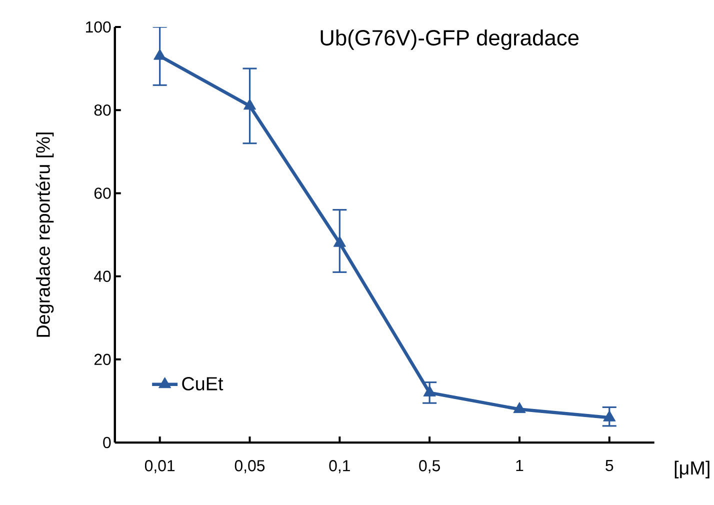  What do you see at coordinates (339, 466) in the screenshot?
I see `x-tick-label: 0,1` at bounding box center [339, 466].